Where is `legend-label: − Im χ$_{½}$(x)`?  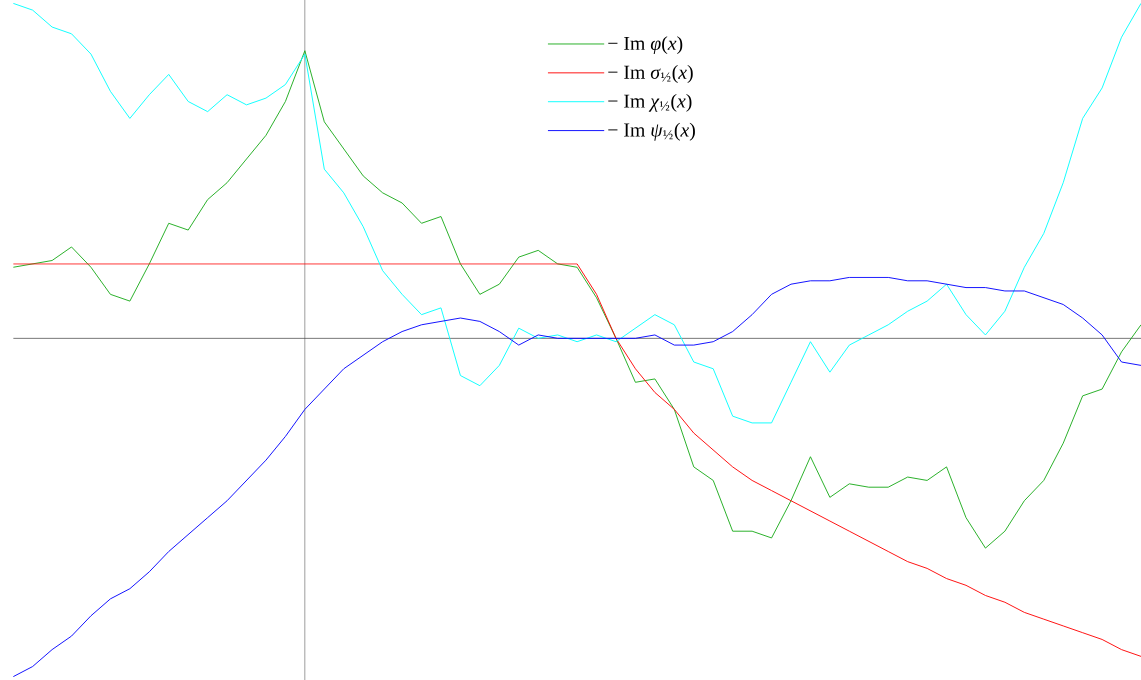 legend-label: − Im χ$_{½}$(x) is located at coordinates (650, 102).